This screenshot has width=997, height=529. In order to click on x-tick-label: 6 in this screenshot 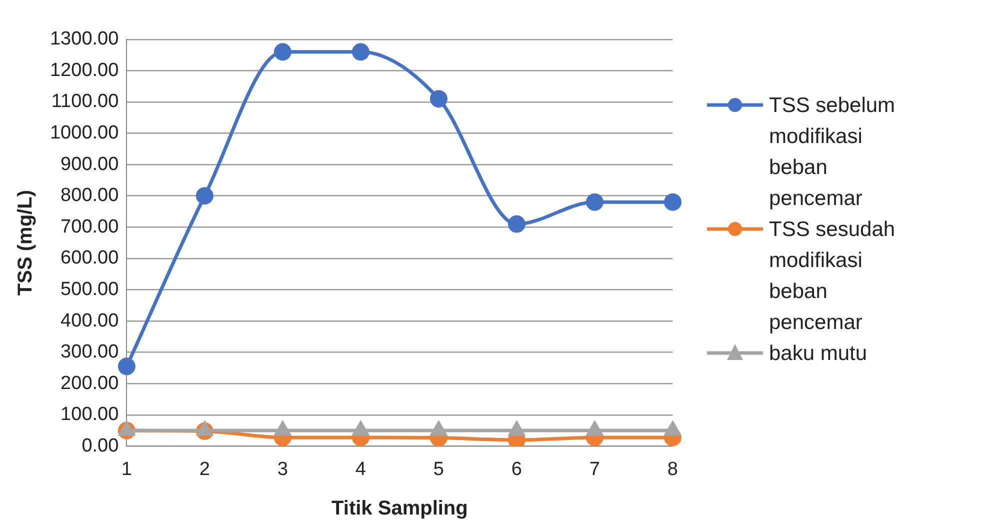, I will do `click(516, 469)`.